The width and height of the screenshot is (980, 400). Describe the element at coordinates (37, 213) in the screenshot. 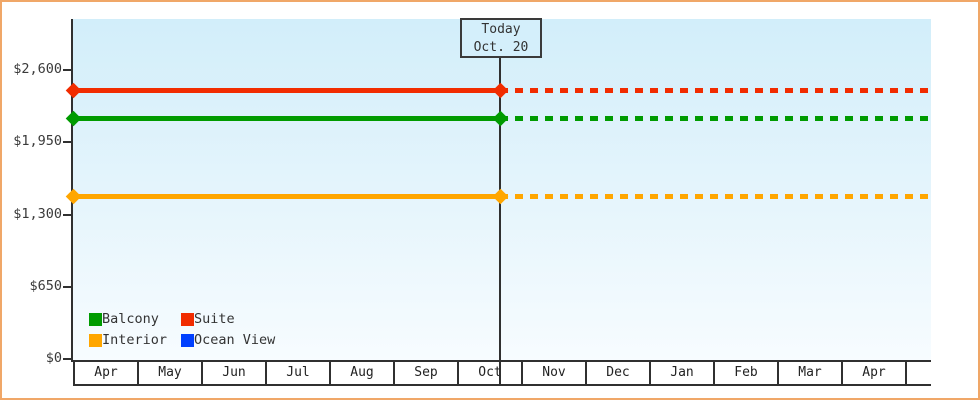

I see `y-tick-label: $1,300` at that location.